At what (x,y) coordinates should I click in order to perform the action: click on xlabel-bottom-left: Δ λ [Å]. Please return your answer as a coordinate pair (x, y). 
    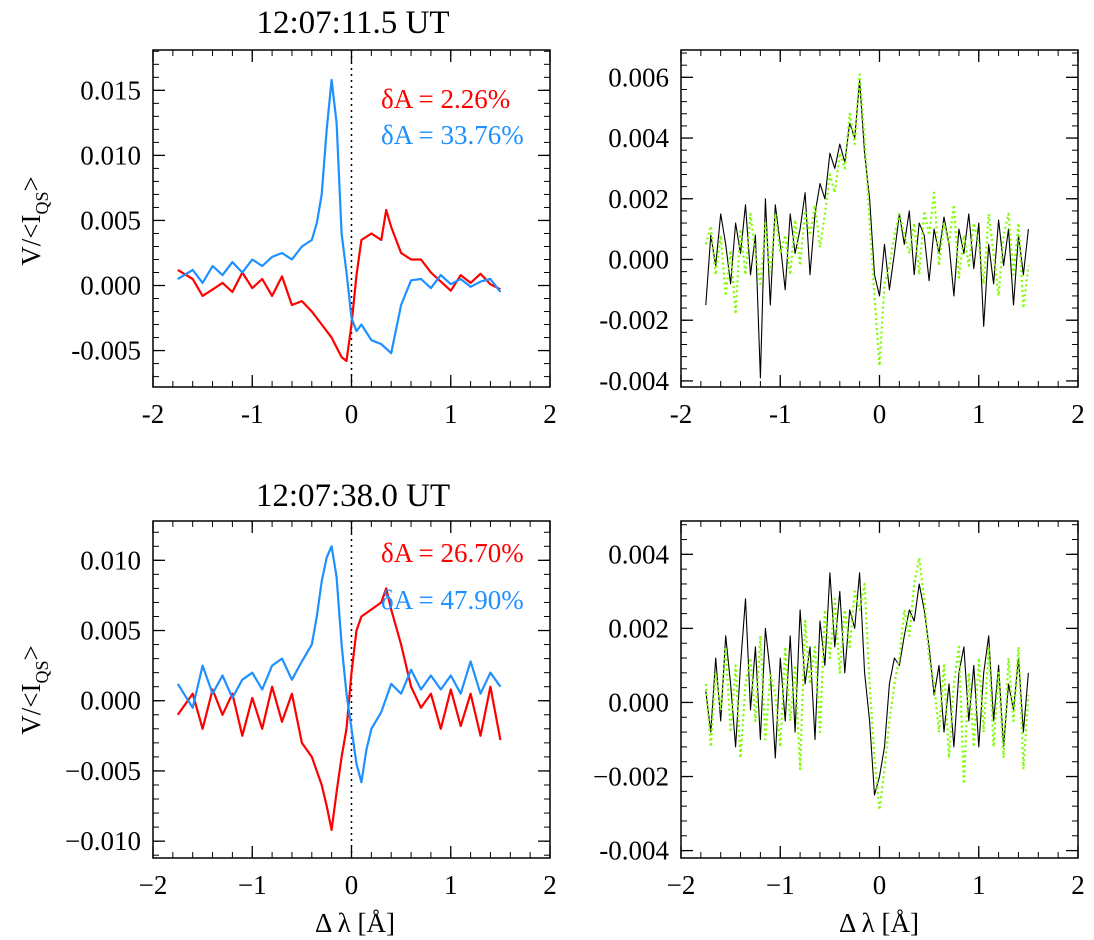
    Looking at the image, I should click on (355, 923).